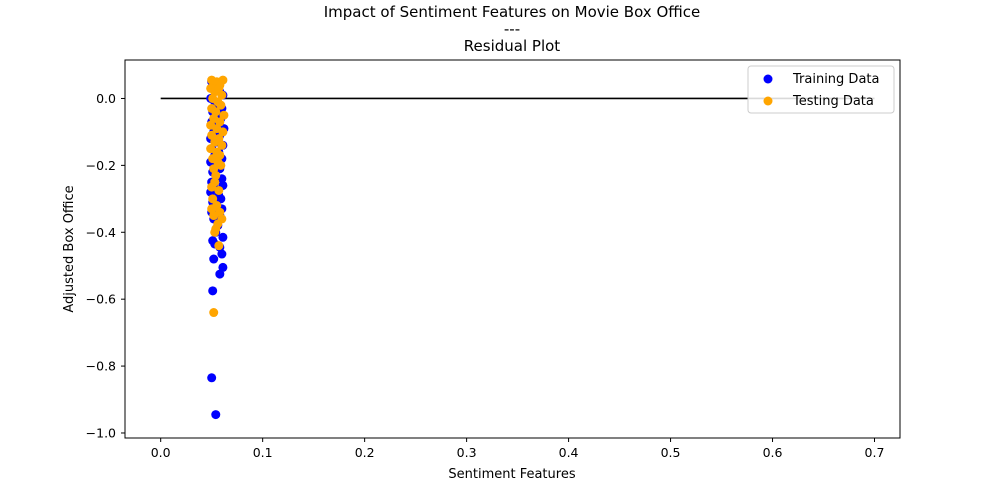 Image resolution: width=1000 pixels, height=500 pixels. What do you see at coordinates (101, 165) in the screenshot?
I see `y-tick-label-1: −0.2` at bounding box center [101, 165].